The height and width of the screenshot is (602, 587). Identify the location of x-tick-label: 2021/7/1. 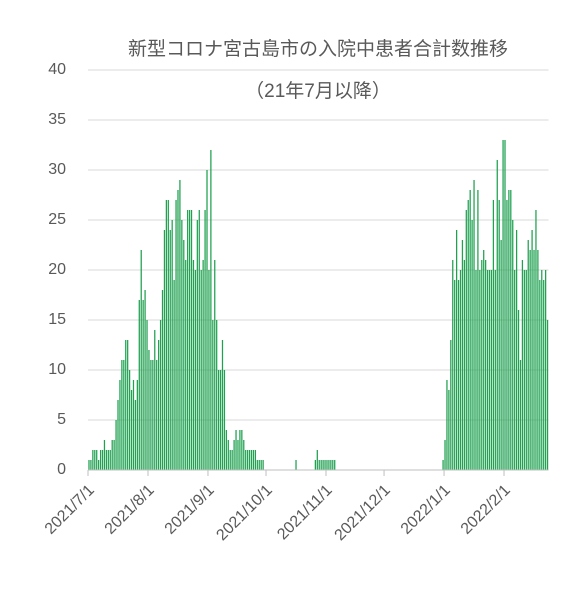
(70, 510).